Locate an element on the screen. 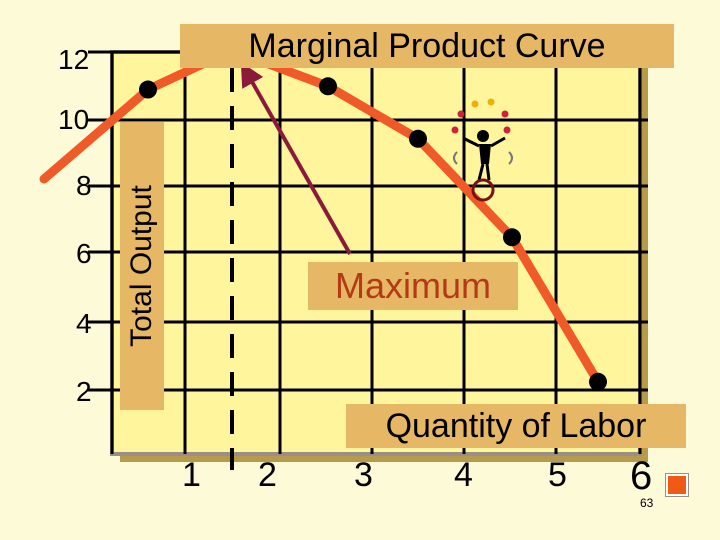  y-axis-label-box is located at coordinates (142, 266).